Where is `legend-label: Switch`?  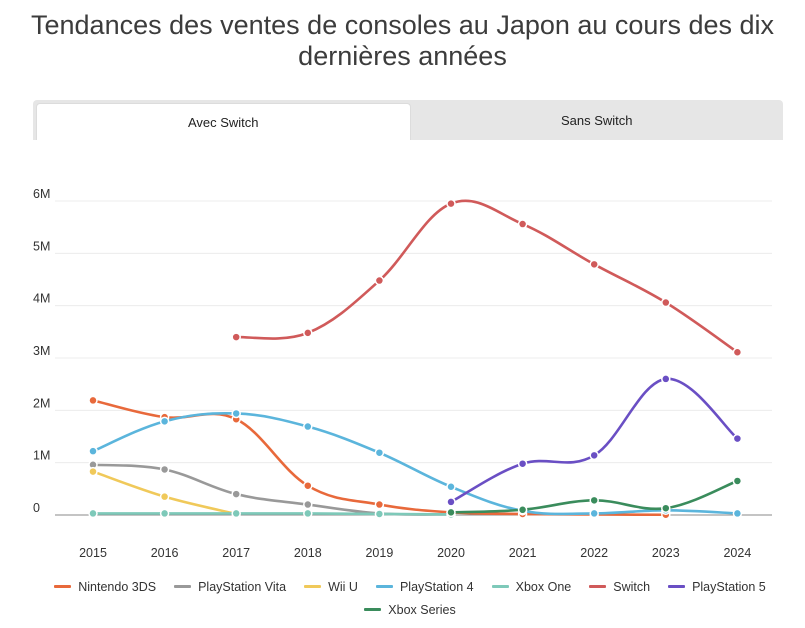 legend-label: Switch is located at coordinates (632, 586).